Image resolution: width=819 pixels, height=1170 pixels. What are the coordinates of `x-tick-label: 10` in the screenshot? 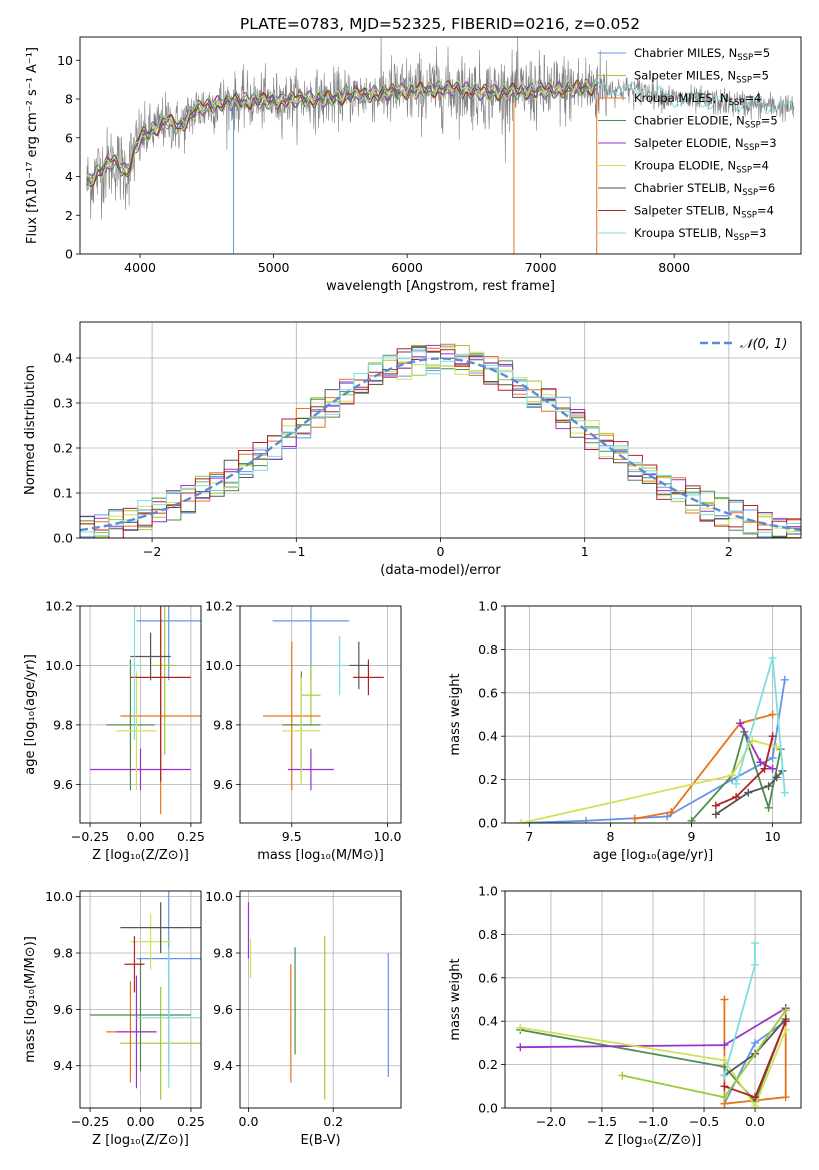 It's located at (773, 836).